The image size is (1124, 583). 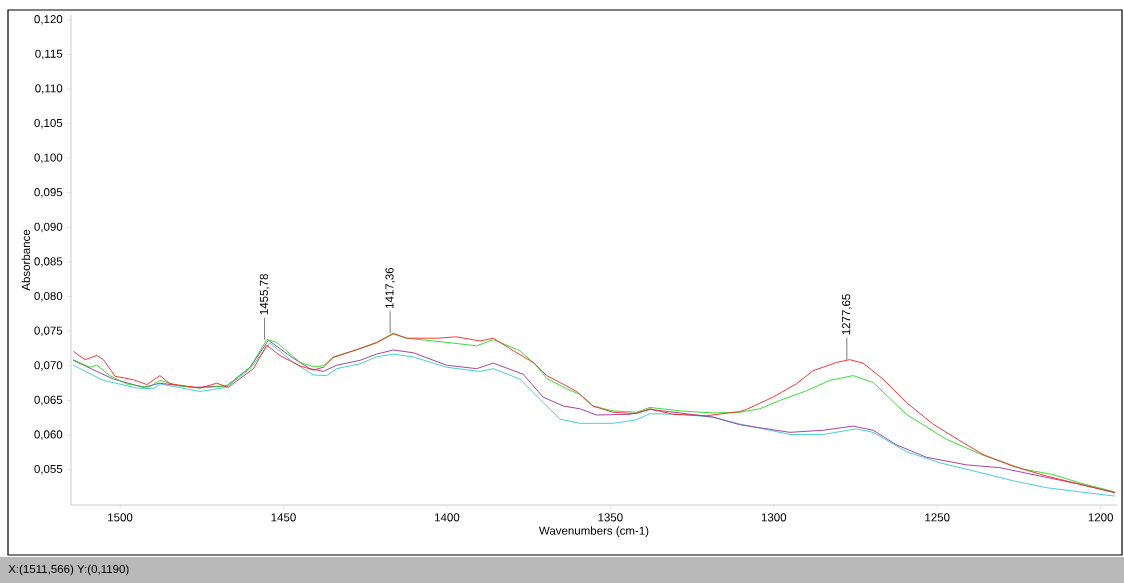 What do you see at coordinates (48, 331) in the screenshot?
I see `y-tick-label: 0,075` at bounding box center [48, 331].